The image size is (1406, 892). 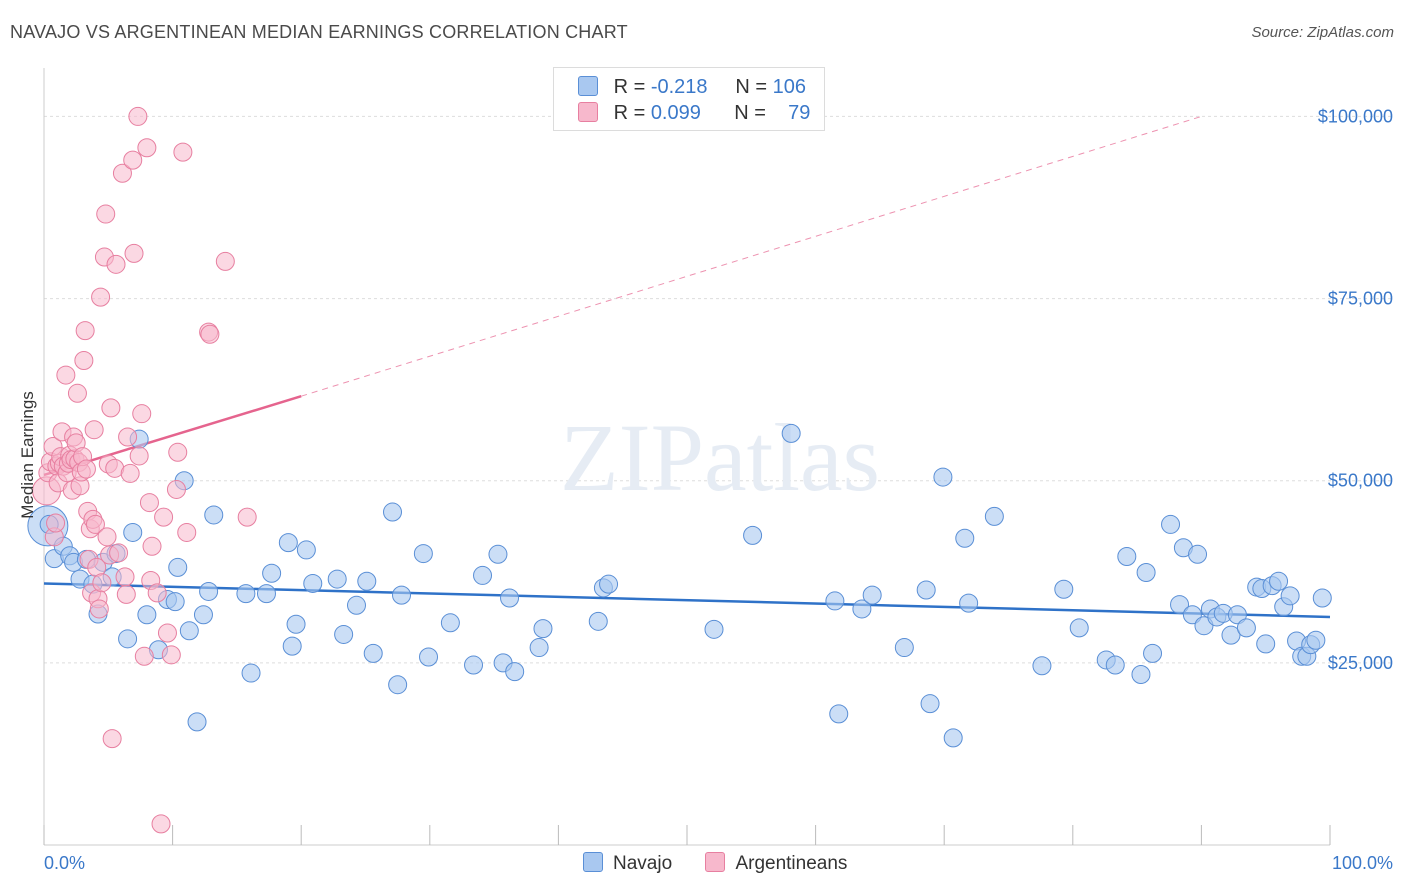 What do you see at coordinates (1360, 663) in the screenshot?
I see `y-tick-label: $25,000` at bounding box center [1360, 663].